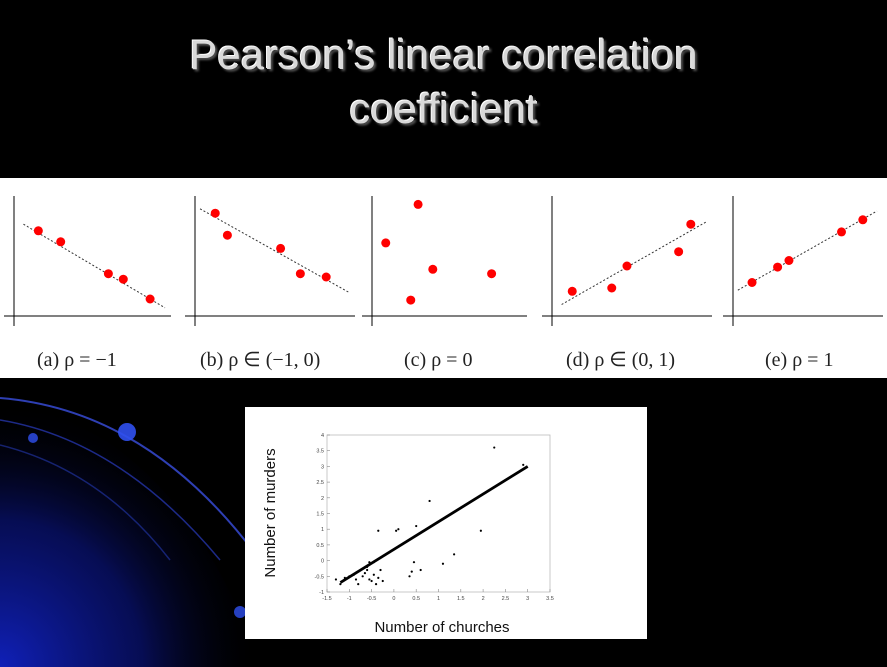  Describe the element at coordinates (326, 599) in the screenshot. I see `x-tick-label: -1.5` at that location.